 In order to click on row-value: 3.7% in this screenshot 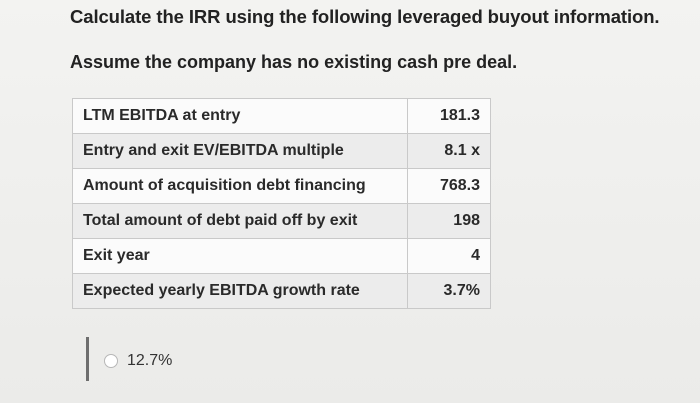, I will do `click(449, 291)`.